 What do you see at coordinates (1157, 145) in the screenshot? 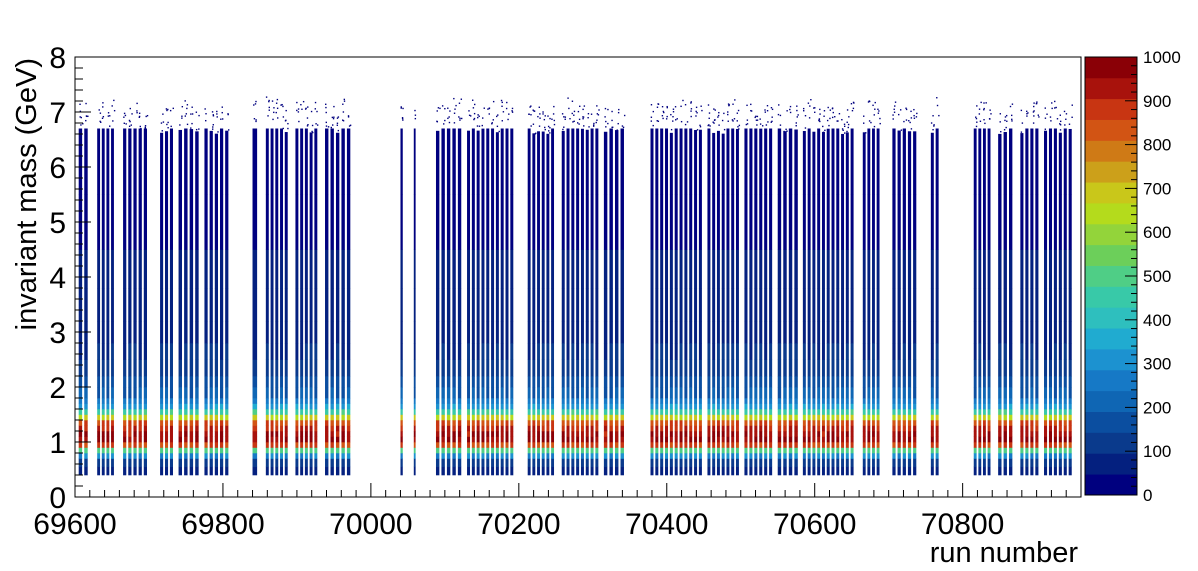
I see `colorbar-tick-label: 800` at bounding box center [1157, 145].